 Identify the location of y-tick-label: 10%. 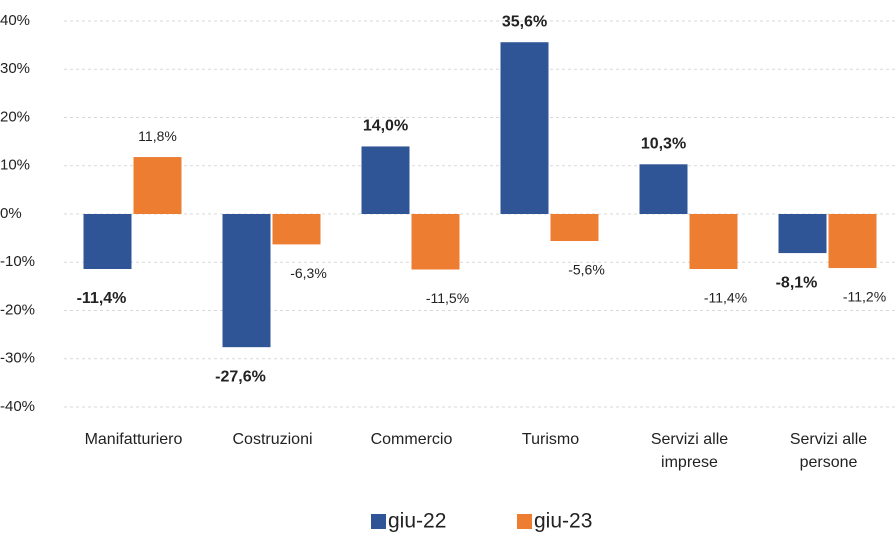
(15, 165).